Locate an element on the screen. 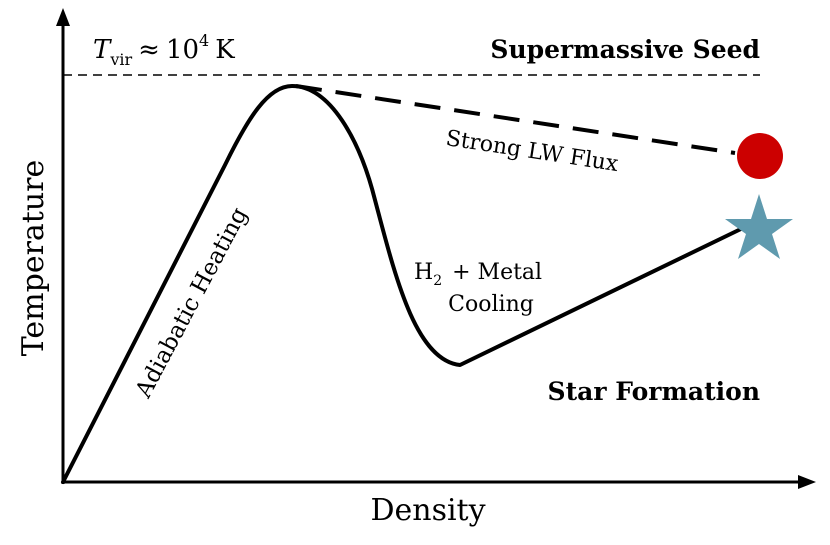 This screenshot has height=545, width=830. cooling-label: Cooling is located at coordinates (491, 304).